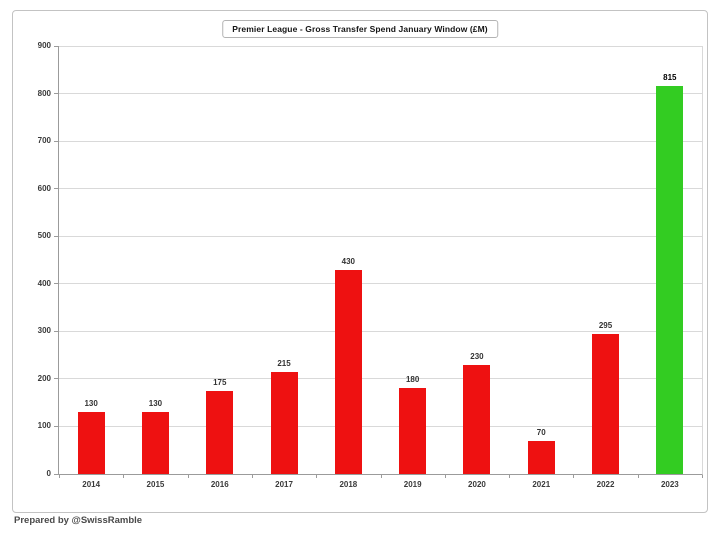 The width and height of the screenshot is (720, 533). I want to click on y-axis-label-400: 400, so click(44, 283).